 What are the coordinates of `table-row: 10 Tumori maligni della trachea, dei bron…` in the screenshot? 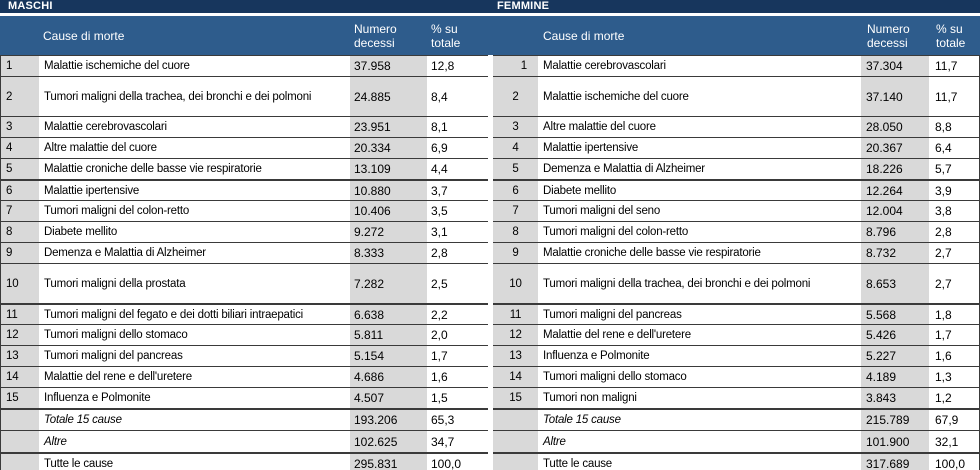 It's located at (736, 284).